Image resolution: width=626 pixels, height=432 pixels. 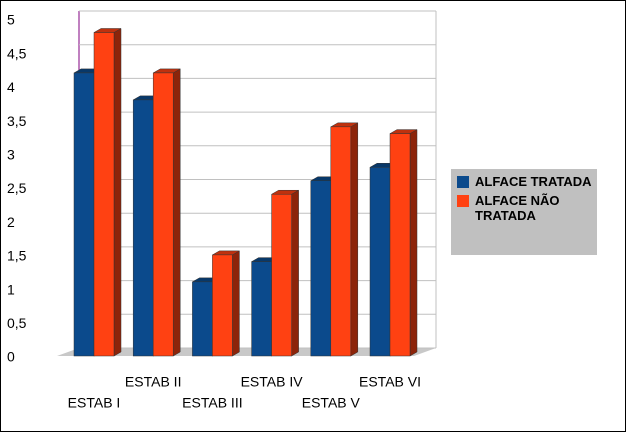 I want to click on y-tick-label: 1,5, so click(x=17, y=256).